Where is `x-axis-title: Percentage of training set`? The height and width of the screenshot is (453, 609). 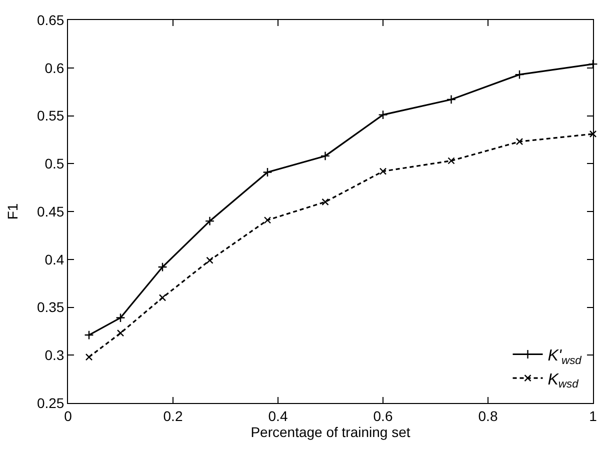 x-axis-title: Percentage of training set is located at coordinates (330, 432).